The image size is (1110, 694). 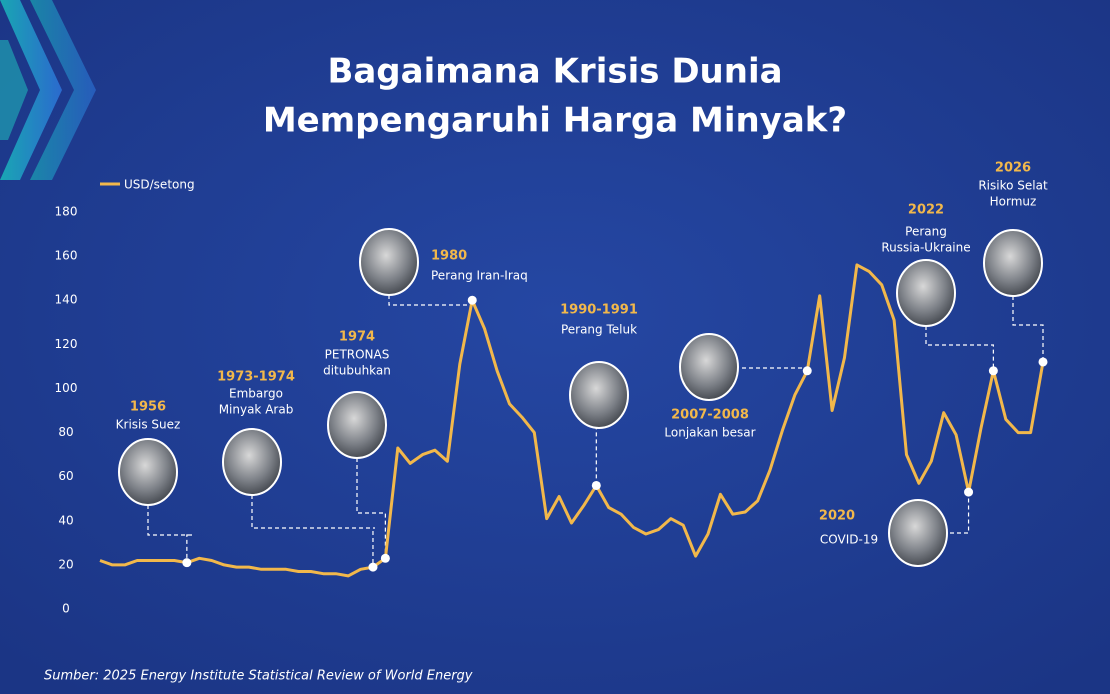 What do you see at coordinates (148, 425) in the screenshot?
I see `event-label: Krisis Suez` at bounding box center [148, 425].